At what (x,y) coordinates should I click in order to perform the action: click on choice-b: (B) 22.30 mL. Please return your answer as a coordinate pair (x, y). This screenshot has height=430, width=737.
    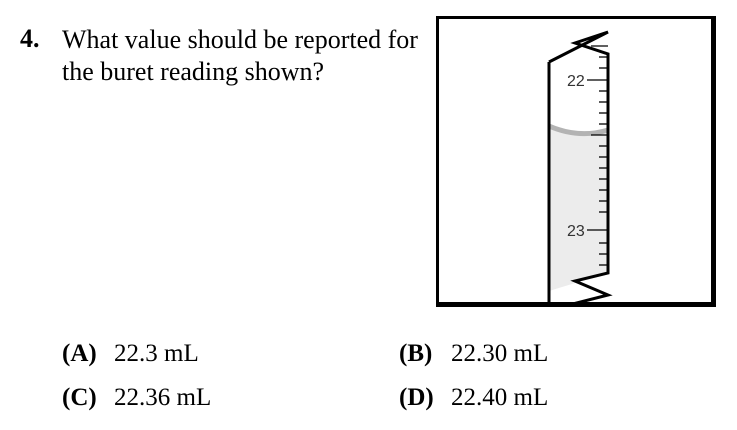
    Looking at the image, I should click on (473, 354).